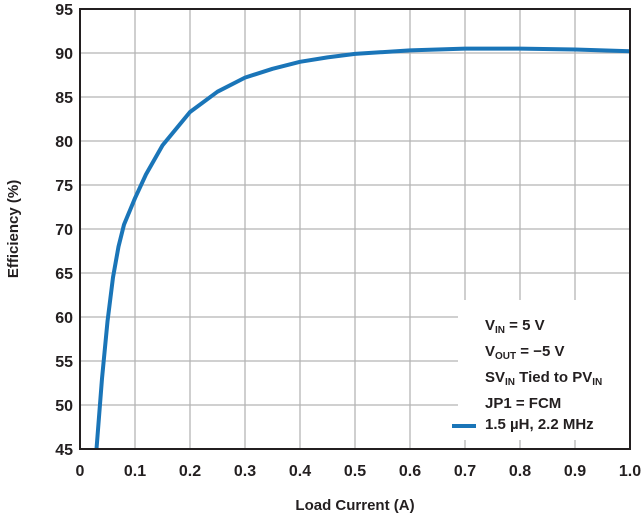  What do you see at coordinates (630, 471) in the screenshot?
I see `x-tick-label: 1.0` at bounding box center [630, 471].